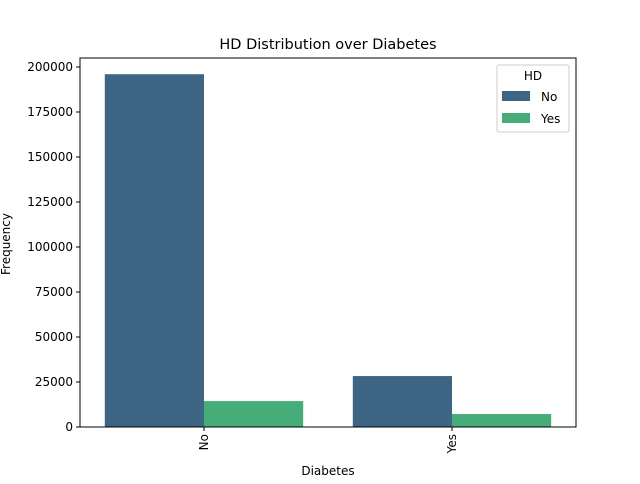 This screenshot has width=640, height=484. Describe the element at coordinates (54, 337) in the screenshot. I see `y-tick-label: 50000` at that location.